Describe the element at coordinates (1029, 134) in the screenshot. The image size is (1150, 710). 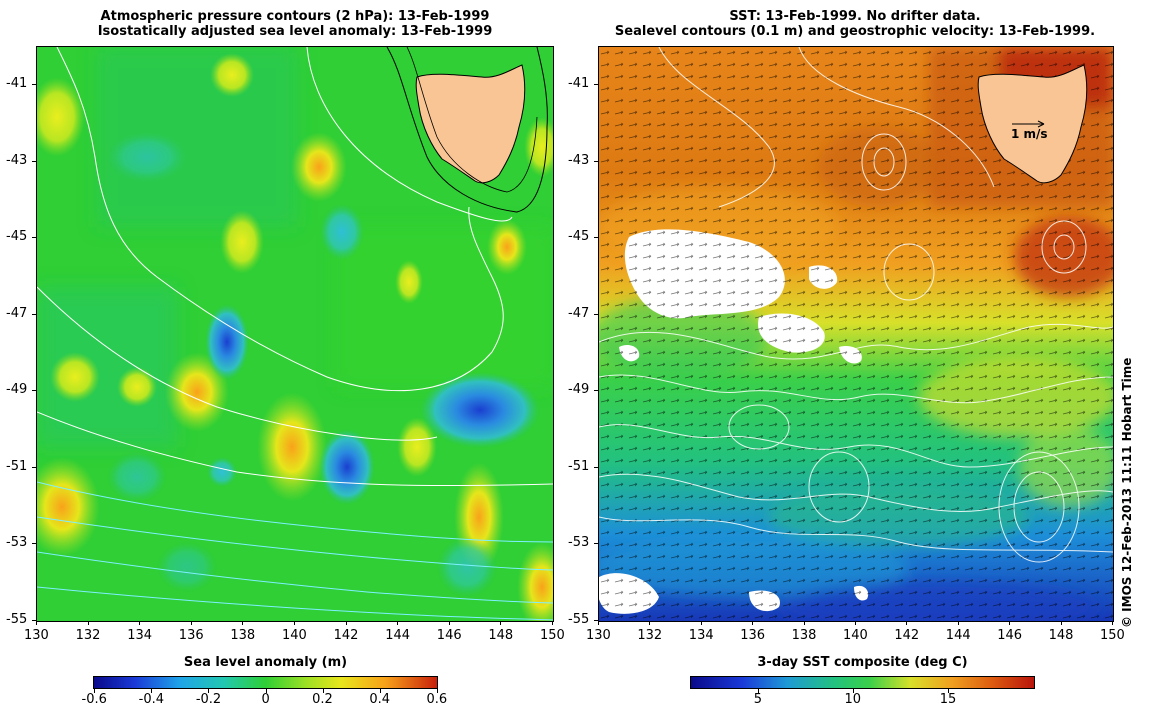
I see `velocity-scale-label: 1 m/s` at that location.